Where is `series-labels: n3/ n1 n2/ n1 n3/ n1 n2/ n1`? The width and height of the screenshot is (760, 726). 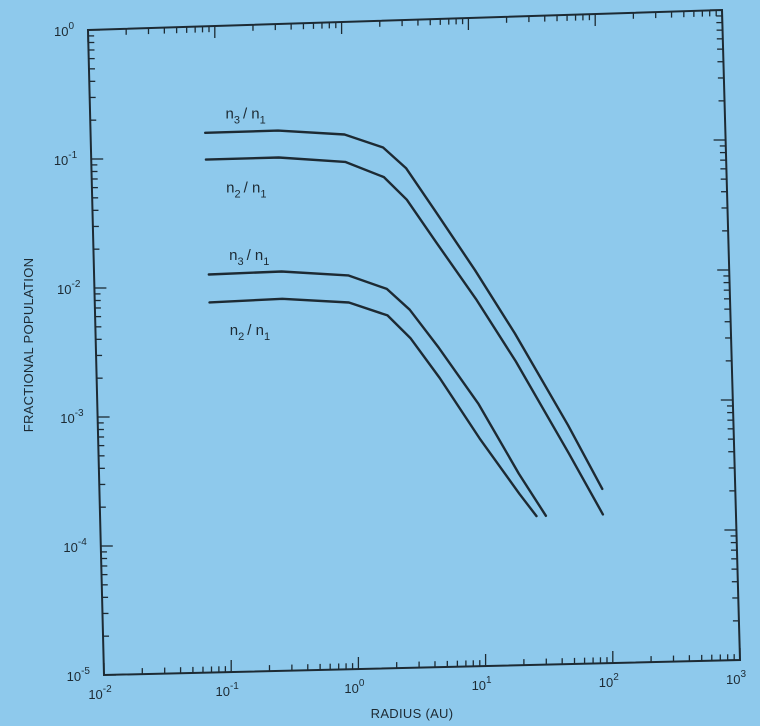
series-labels: n3/ n1 n2/ n1 n3/ n1 n2/ n1 is located at coordinates (248, 224).